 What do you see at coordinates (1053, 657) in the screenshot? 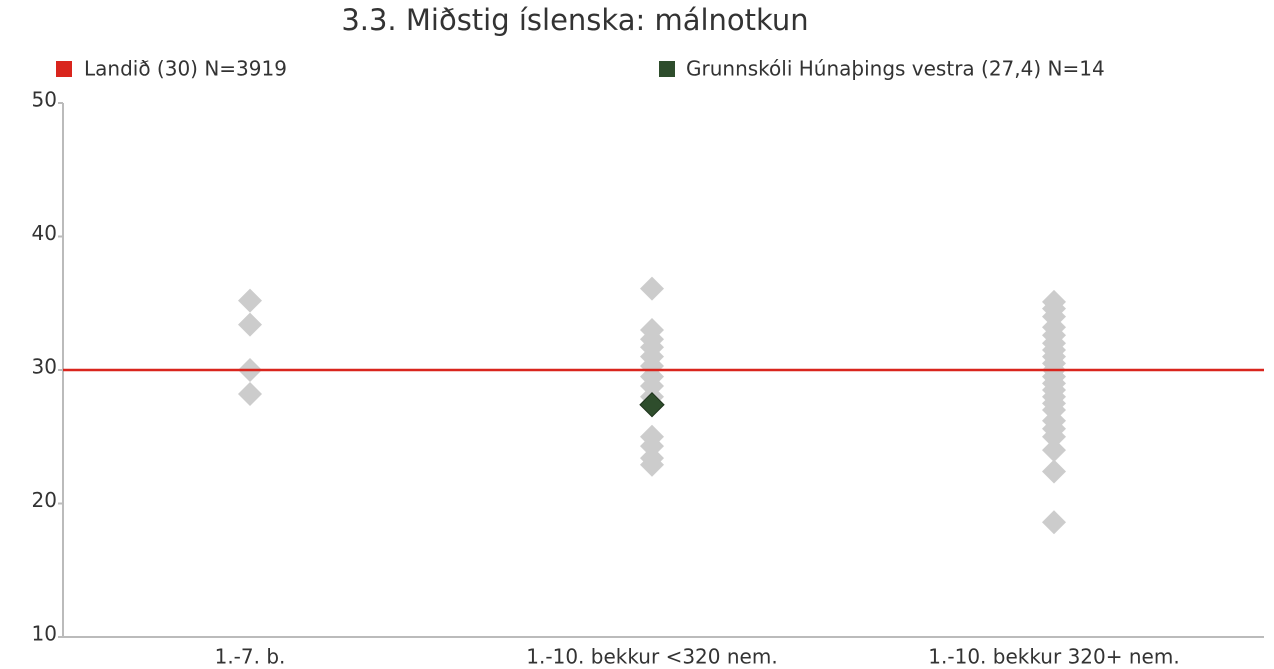
I see `x-tick-label: 1.-10. bekkur 320+ nem.` at bounding box center [1053, 657].